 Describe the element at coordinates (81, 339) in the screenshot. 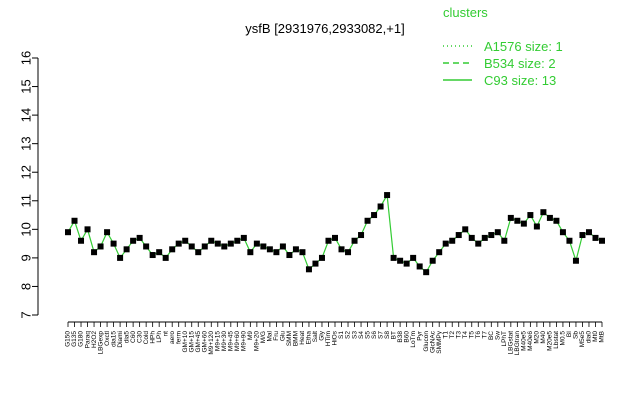

I see `x-tick-label: G180` at that location.